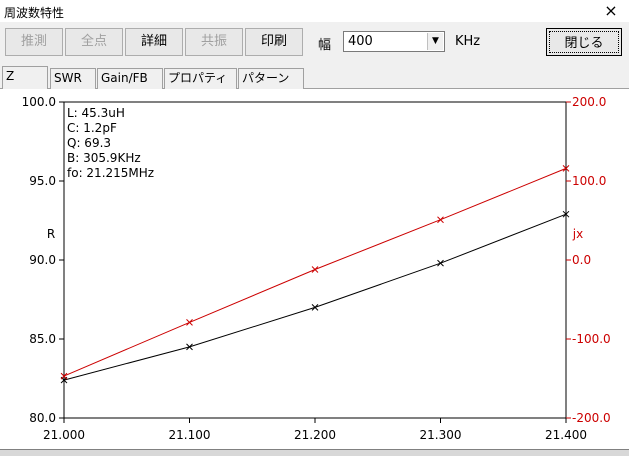 The height and width of the screenshot is (456, 629). What do you see at coordinates (581, 260) in the screenshot?
I see `right-tick-label: 0.0` at bounding box center [581, 260].